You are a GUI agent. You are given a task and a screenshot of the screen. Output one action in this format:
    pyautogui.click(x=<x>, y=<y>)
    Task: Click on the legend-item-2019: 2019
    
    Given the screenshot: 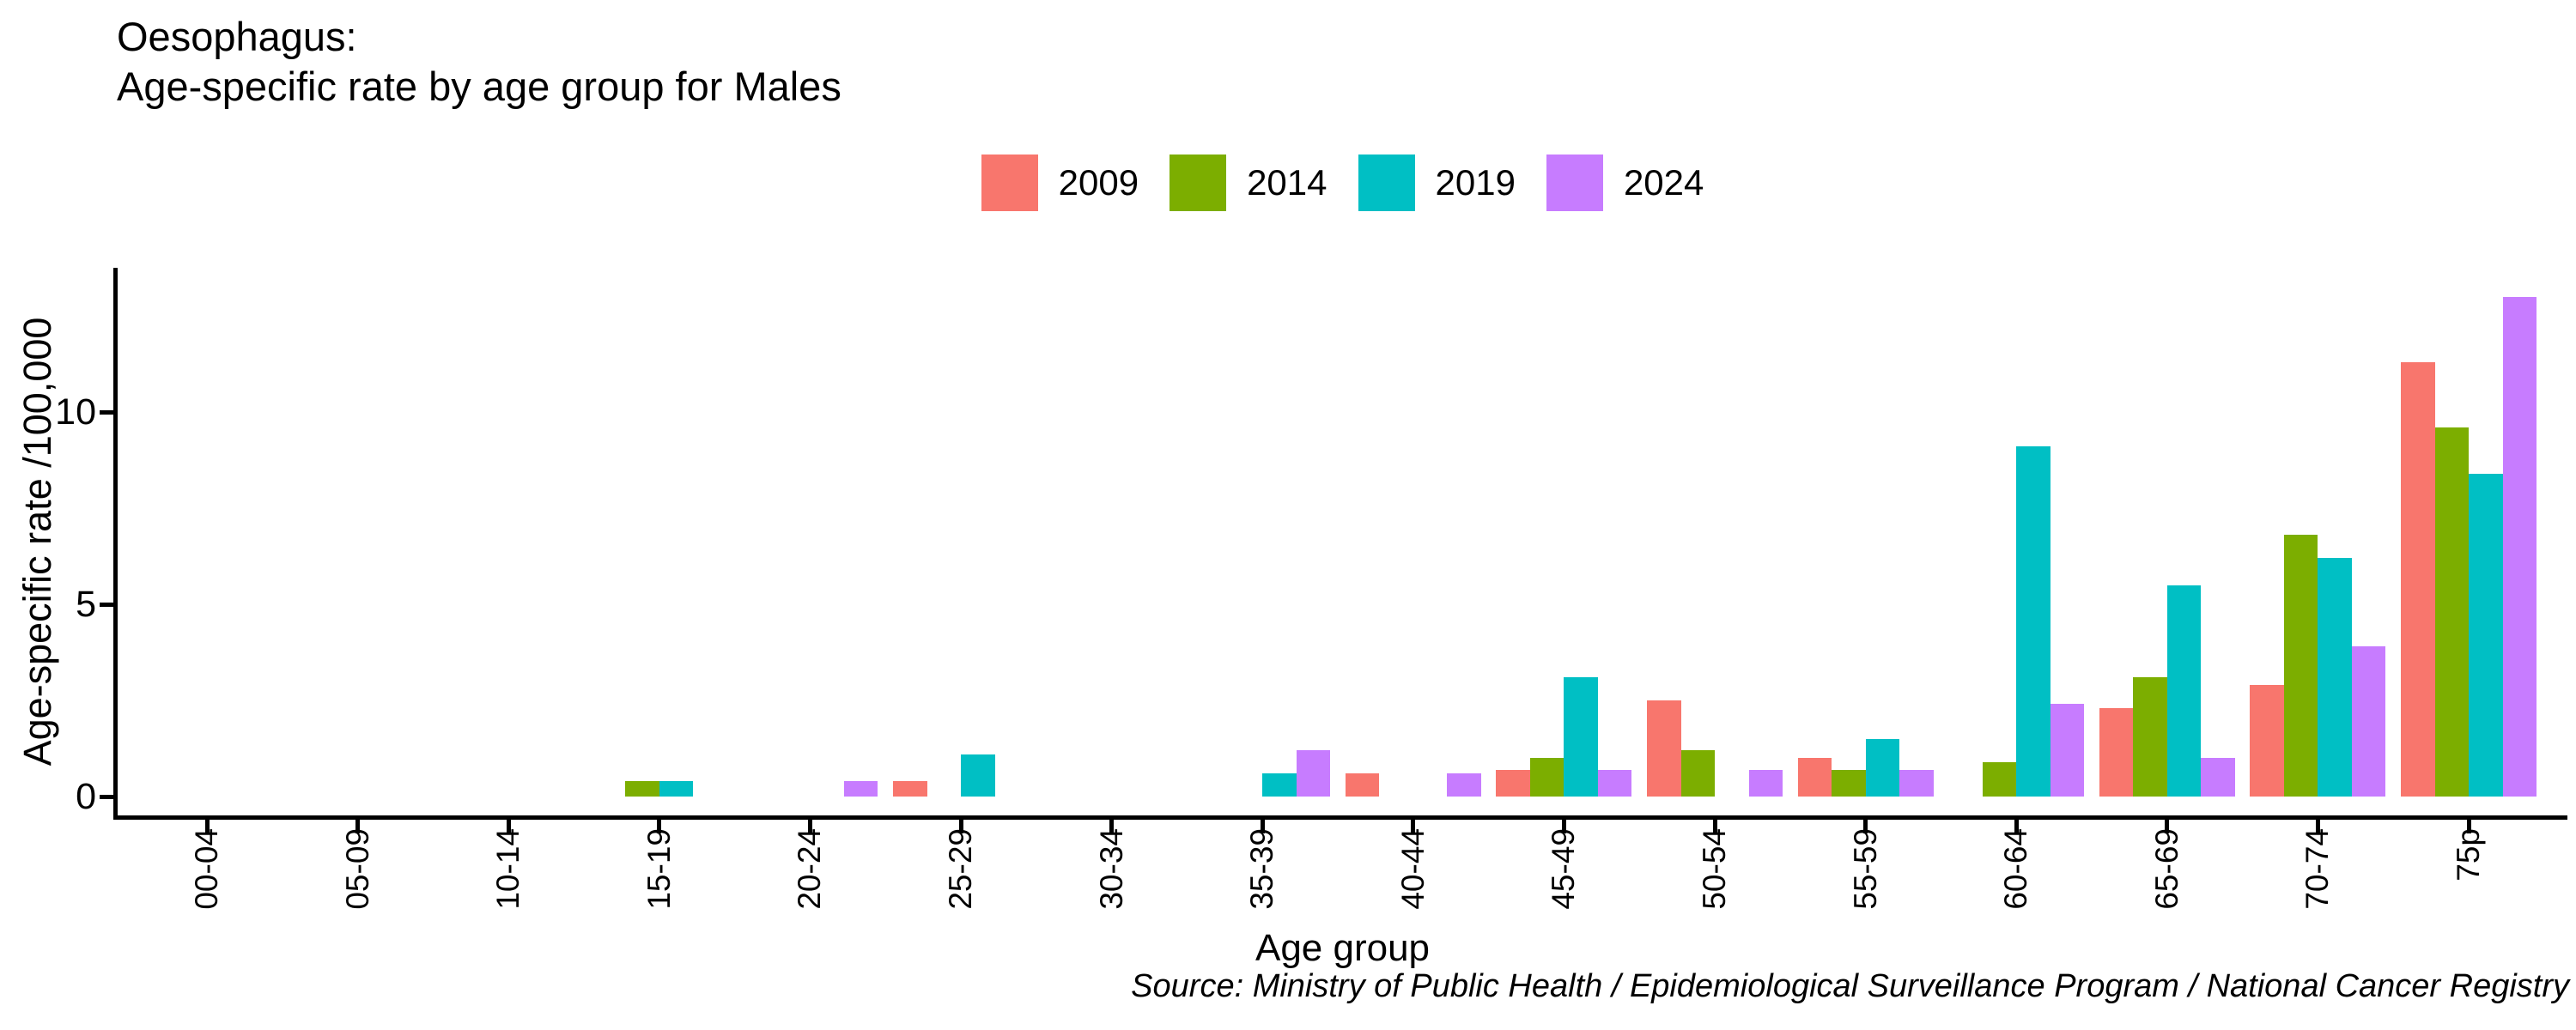 What is the action you would take?
    pyautogui.click(x=1437, y=182)
    